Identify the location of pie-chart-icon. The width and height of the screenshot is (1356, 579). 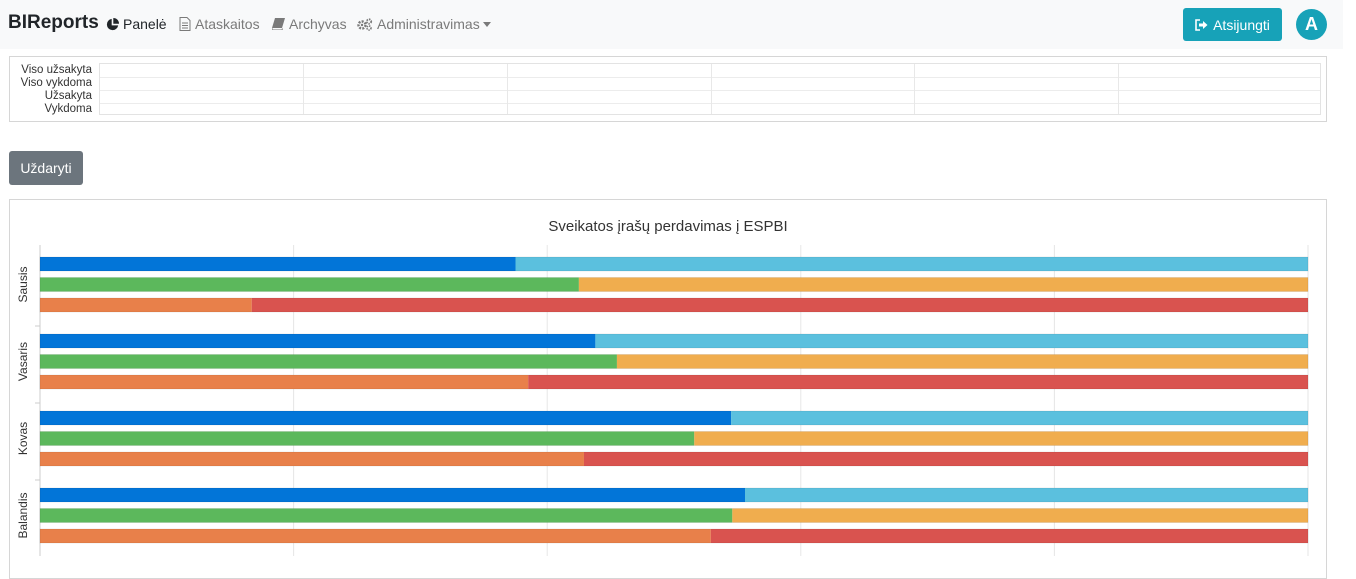
(112, 23).